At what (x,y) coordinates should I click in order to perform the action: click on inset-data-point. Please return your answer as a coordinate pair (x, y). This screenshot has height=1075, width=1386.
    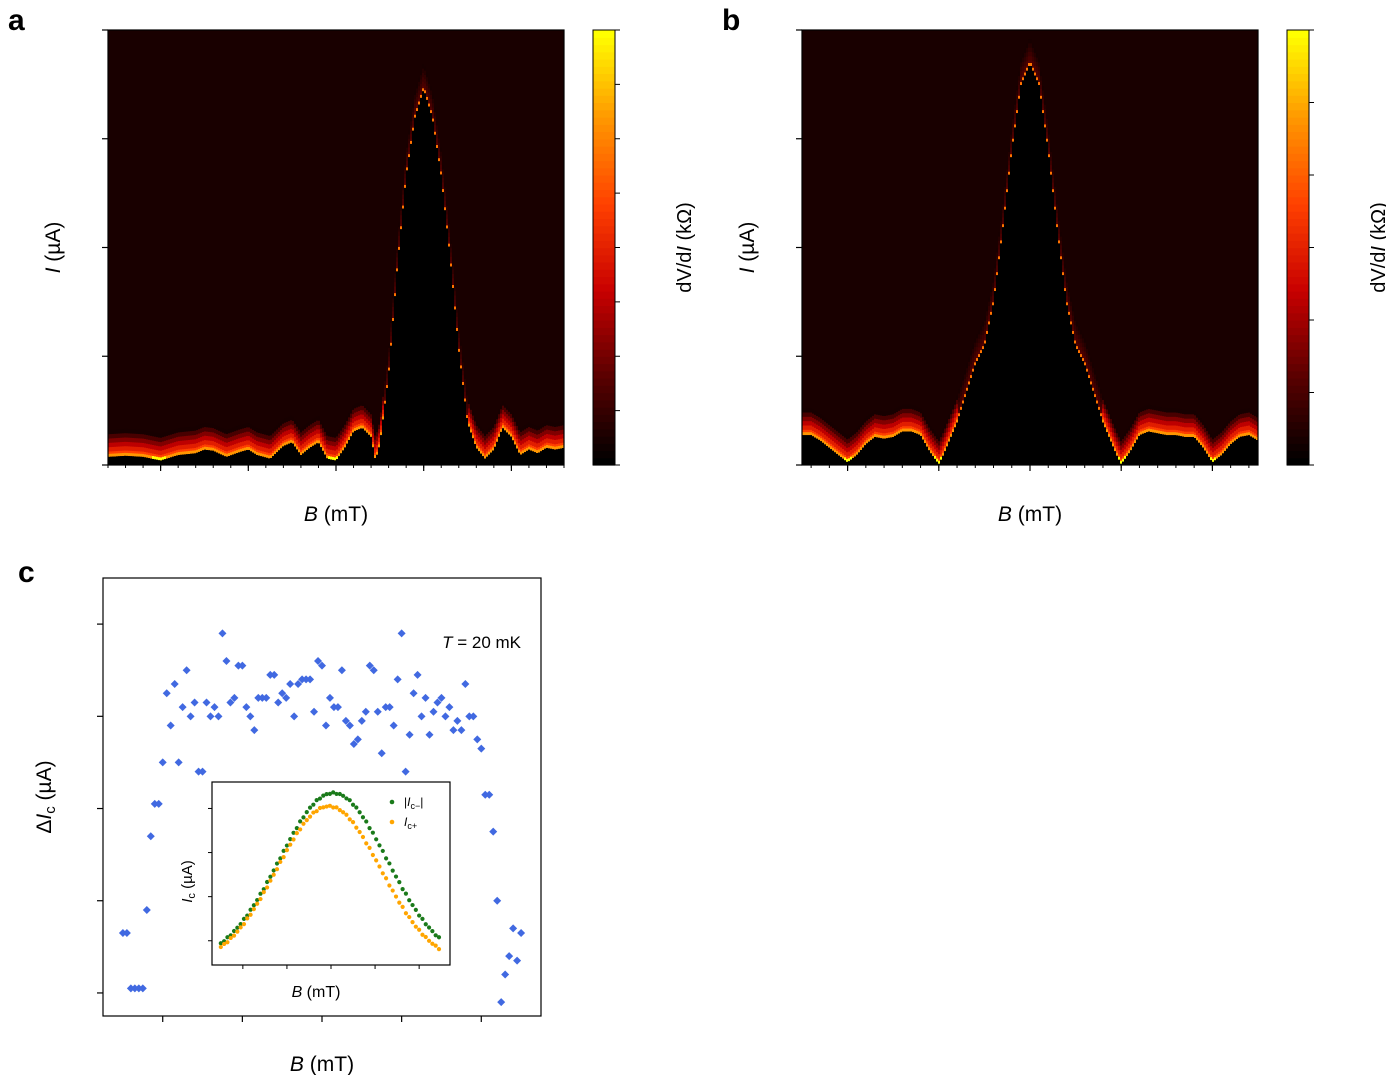
    Looking at the image, I should click on (435, 935).